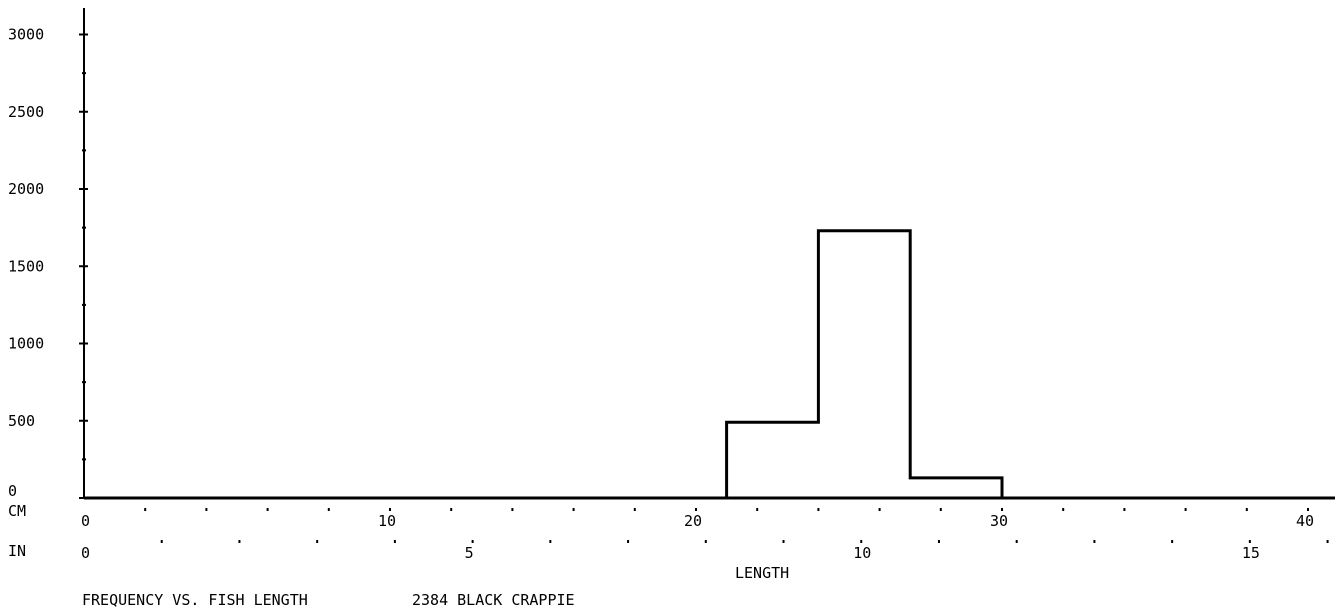  Describe the element at coordinates (26, 112) in the screenshot. I see `y-tick-label: 2500` at that location.